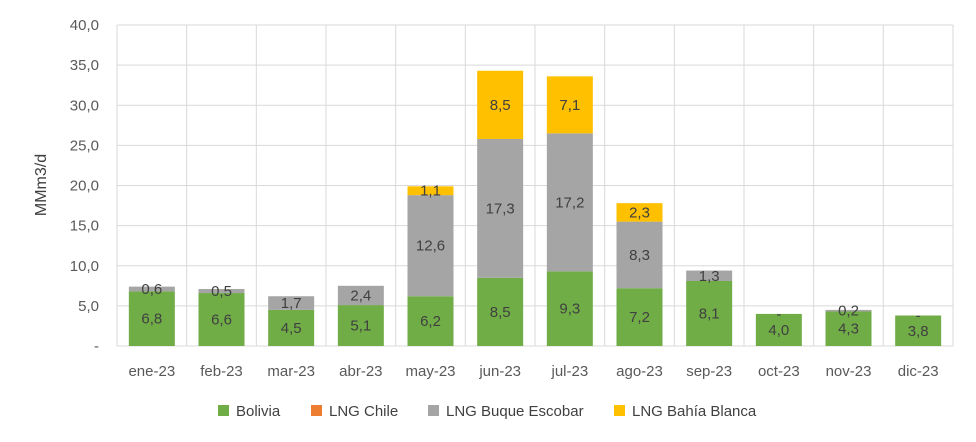 This screenshot has width=976, height=442. Describe the element at coordinates (151, 371) in the screenshot. I see `x-tick-label: ene-23` at that location.